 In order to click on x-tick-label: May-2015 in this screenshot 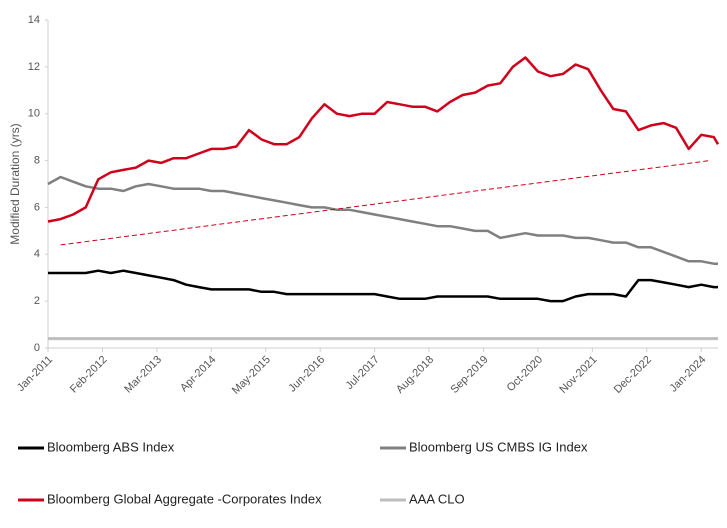, I will do `click(251, 375)`.